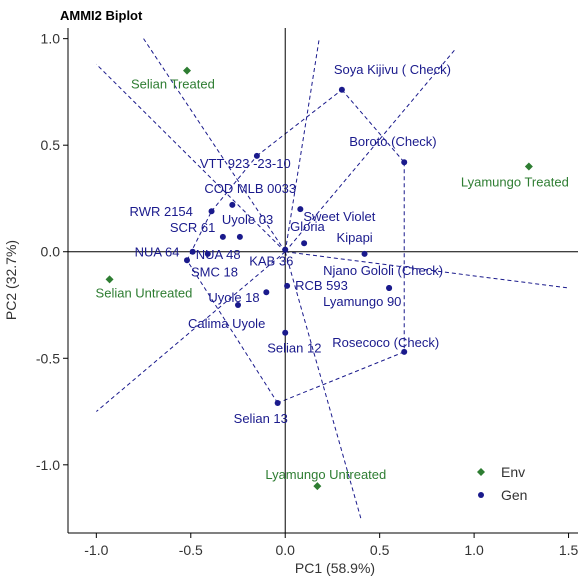  What do you see at coordinates (335, 568) in the screenshot?
I see `x-axis-label: PC1 (58.9%)` at bounding box center [335, 568].